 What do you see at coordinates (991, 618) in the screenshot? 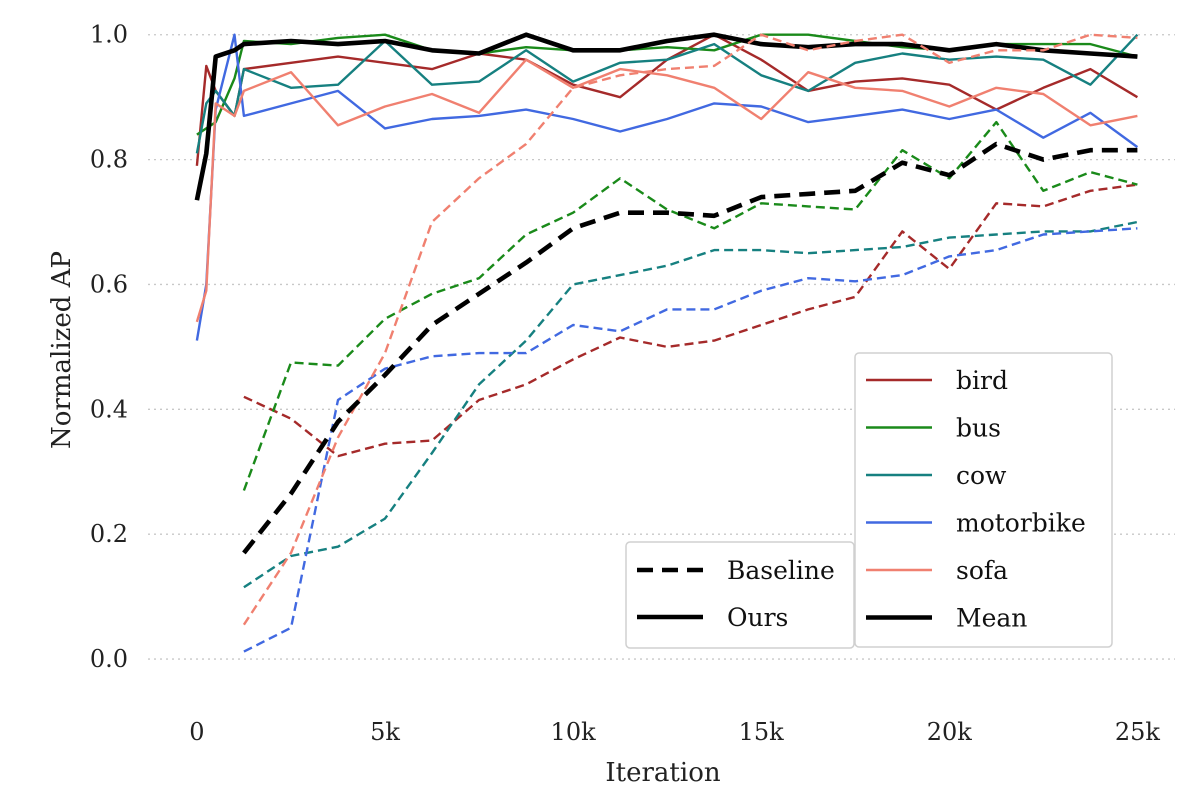
I see `legend-label-mean: Mean` at bounding box center [991, 618].